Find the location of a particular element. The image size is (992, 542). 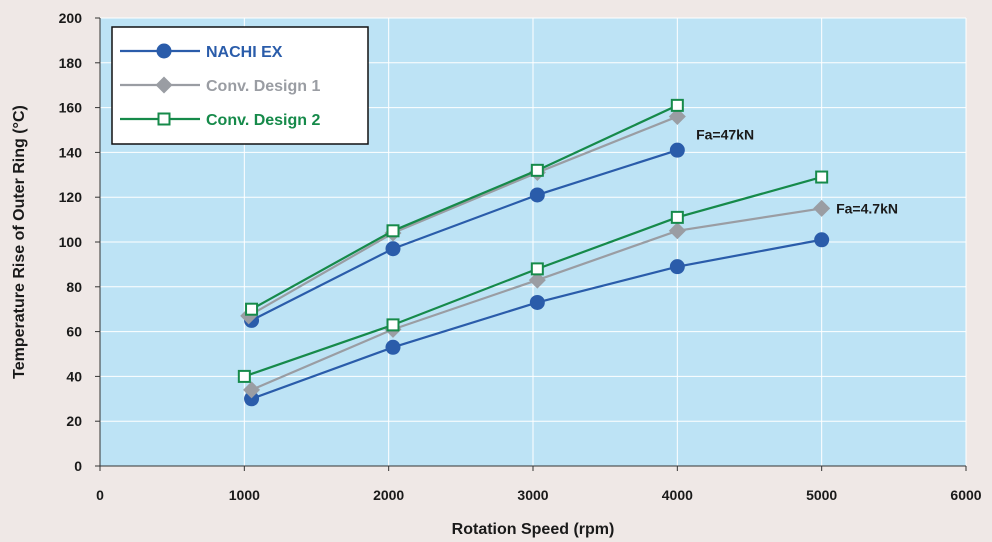

legend-item-conv-design-2: Conv. Design 2 is located at coordinates (220, 120).